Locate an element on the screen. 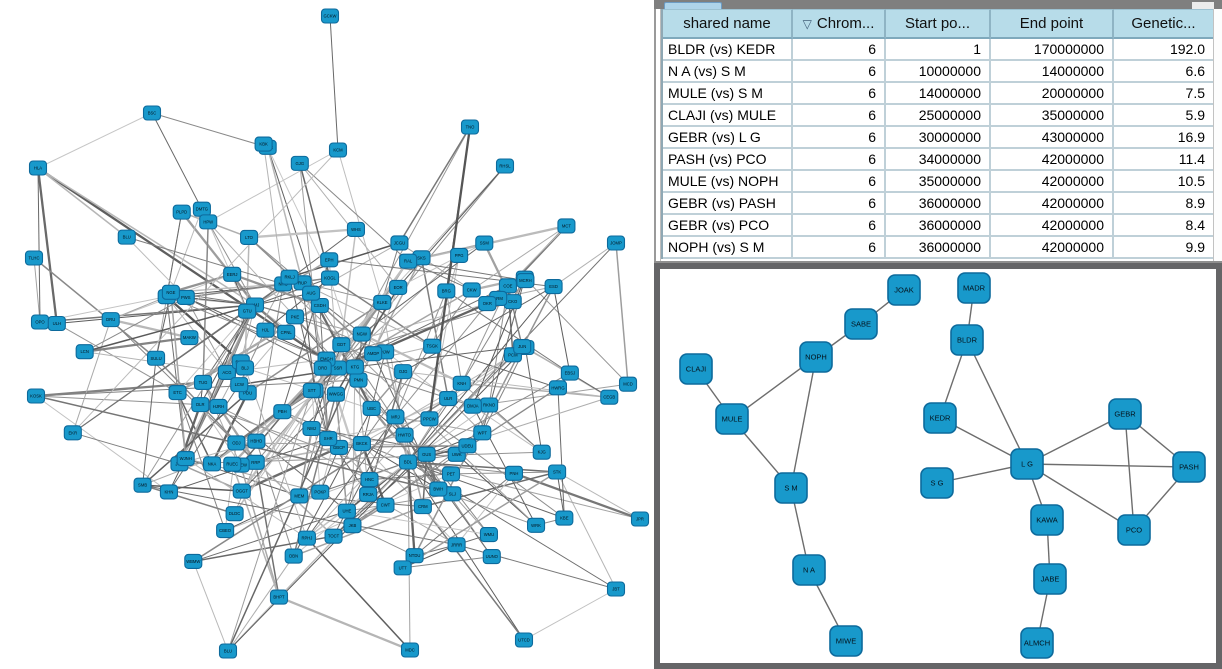  node: RRP is located at coordinates (255, 462).